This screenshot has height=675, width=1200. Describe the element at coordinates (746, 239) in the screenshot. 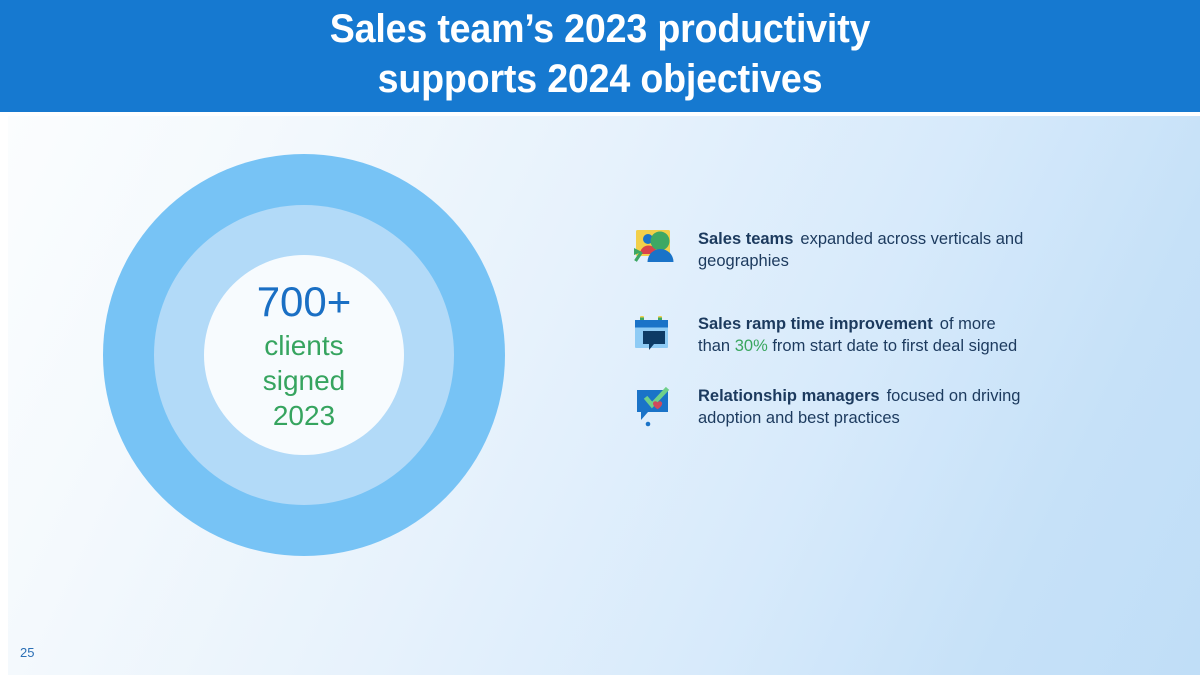

I see `list-item-lead: Sales teams` at that location.